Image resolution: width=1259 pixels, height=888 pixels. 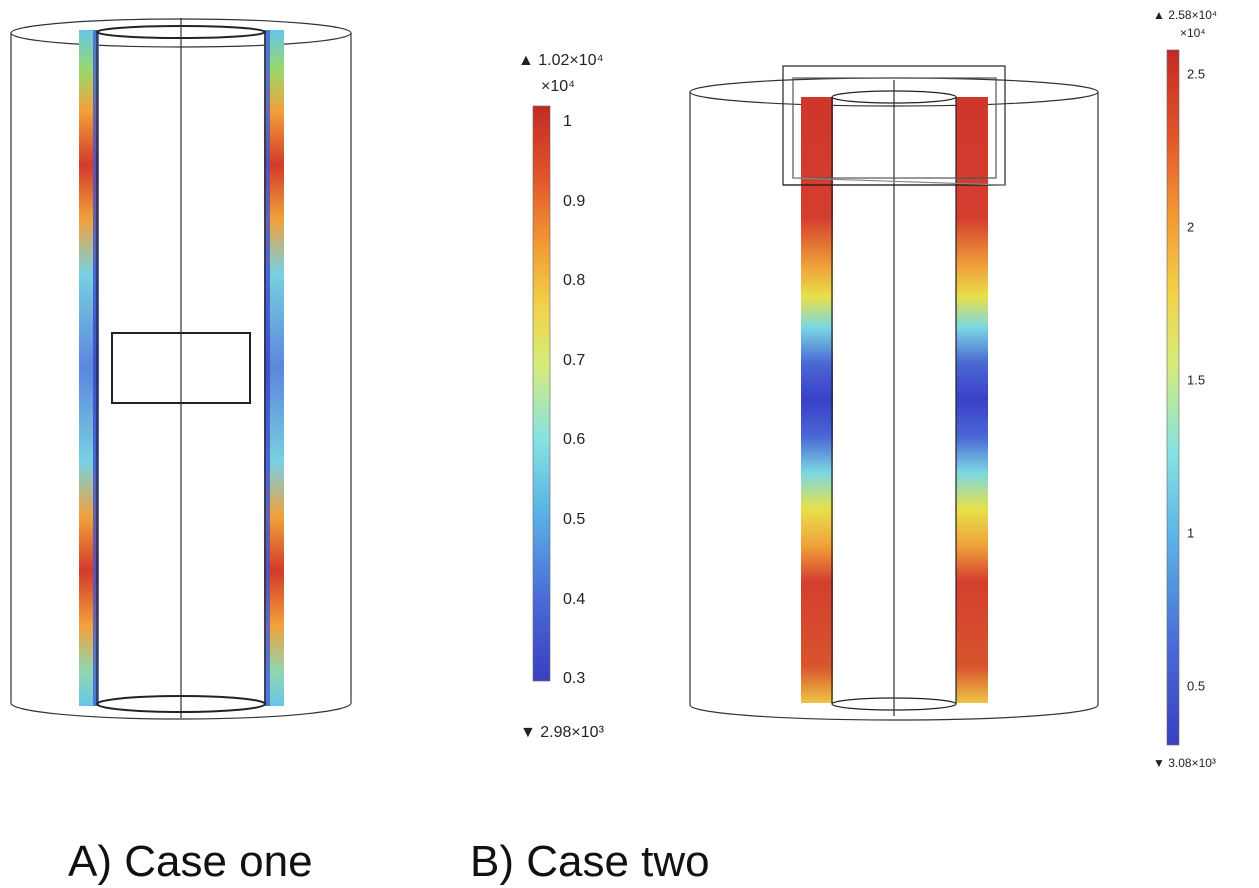 What do you see at coordinates (562, 732) in the screenshot?
I see `colorbar-a-min-label: ▼ 2.98×10³` at bounding box center [562, 732].